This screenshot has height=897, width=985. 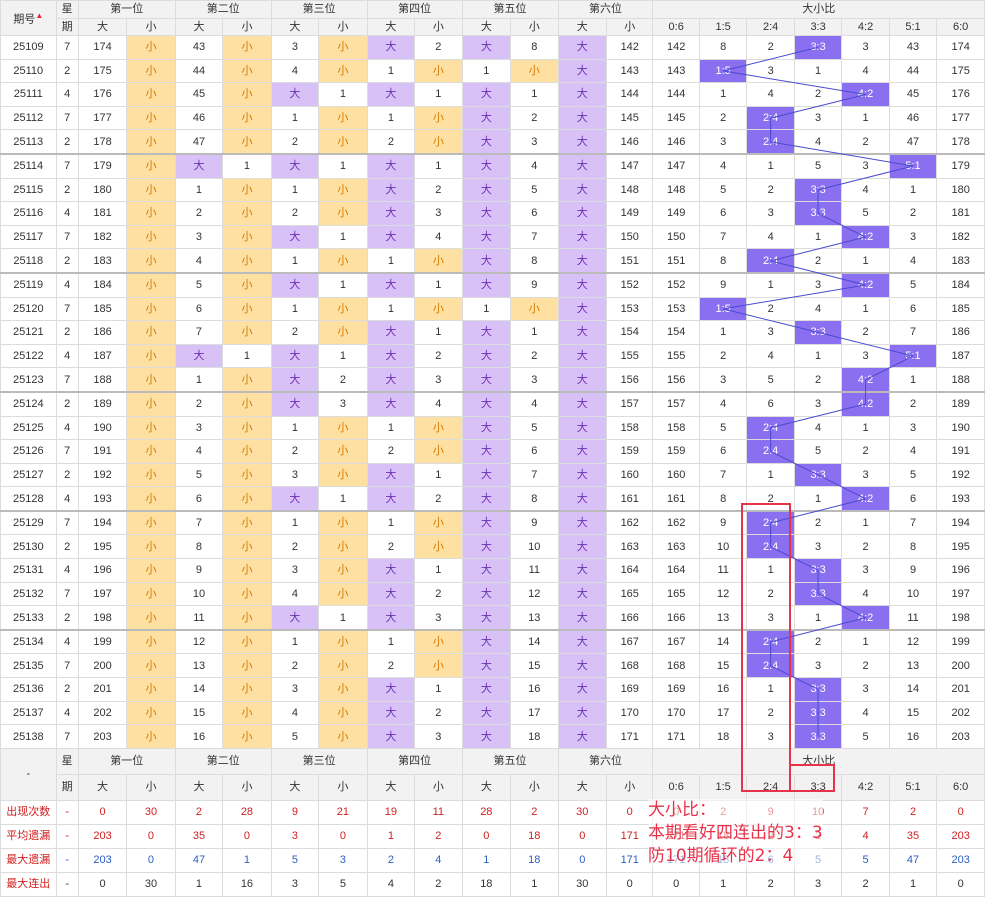 I want to click on ratio-miss-cell: 12, so click(x=913, y=641).